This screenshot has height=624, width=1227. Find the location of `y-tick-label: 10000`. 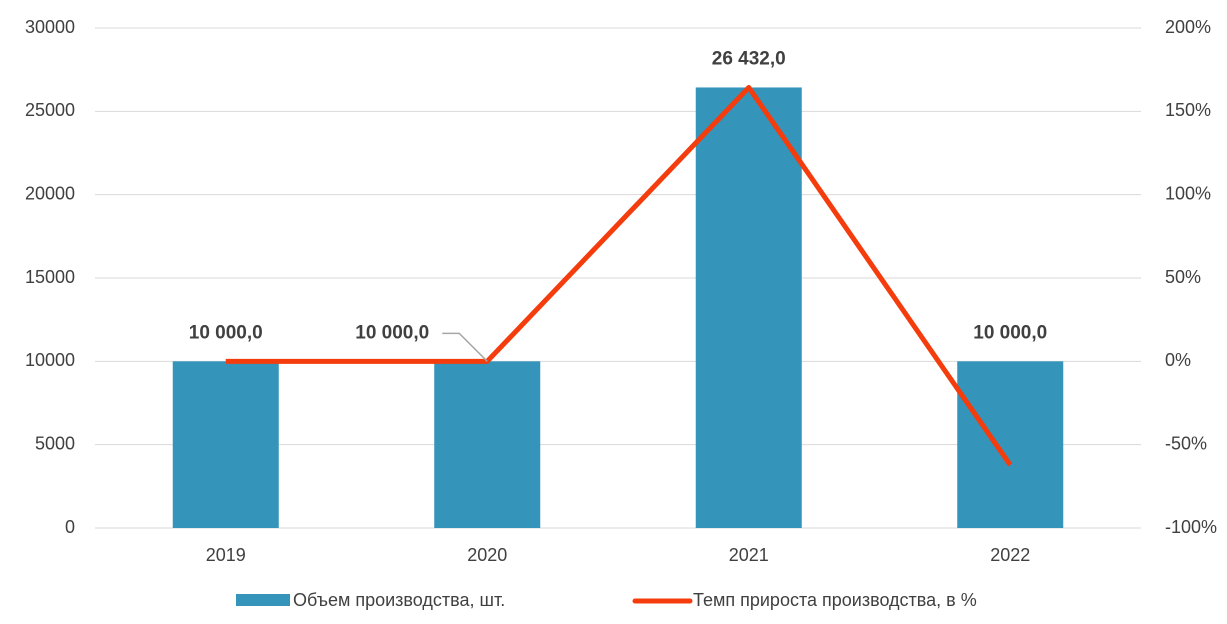

y-tick-label: 10000 is located at coordinates (50, 360).